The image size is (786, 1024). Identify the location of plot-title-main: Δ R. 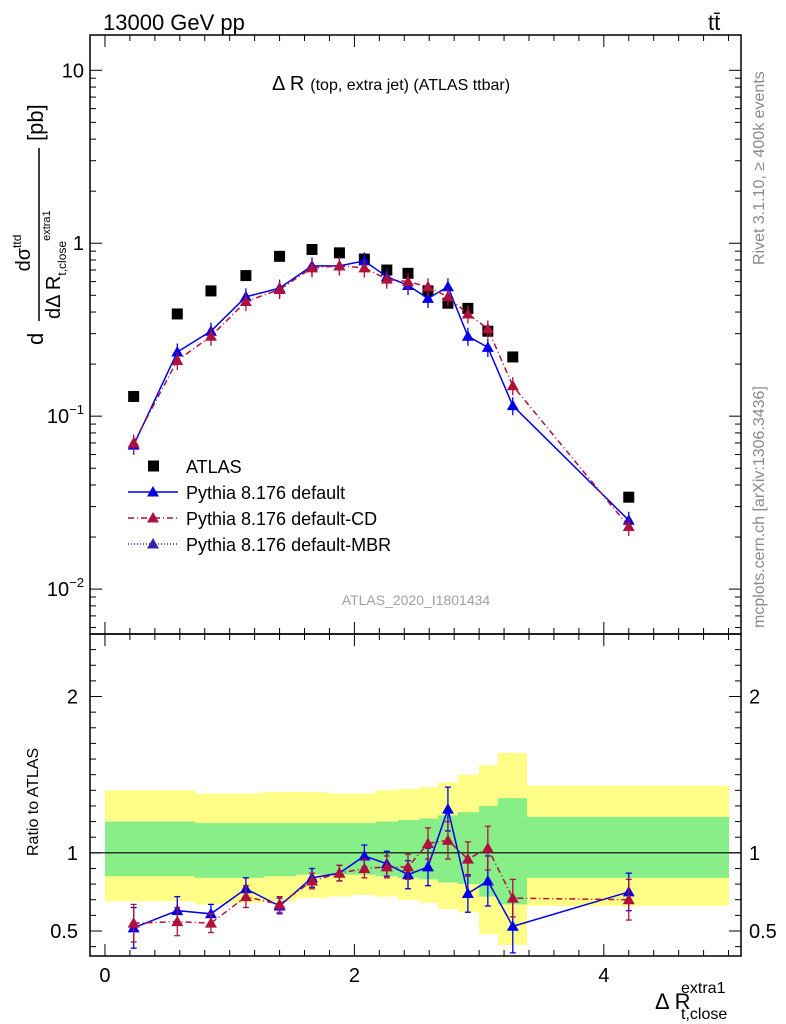
(288, 84).